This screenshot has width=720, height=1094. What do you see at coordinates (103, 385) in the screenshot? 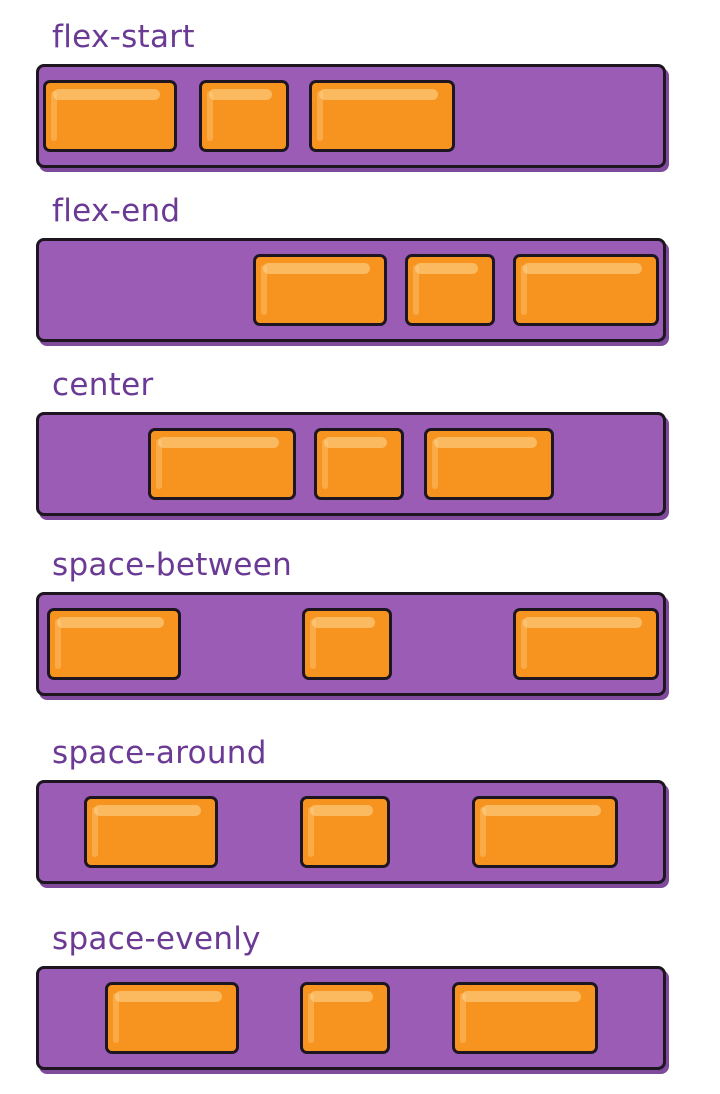
I see `section-label: center` at bounding box center [103, 385].